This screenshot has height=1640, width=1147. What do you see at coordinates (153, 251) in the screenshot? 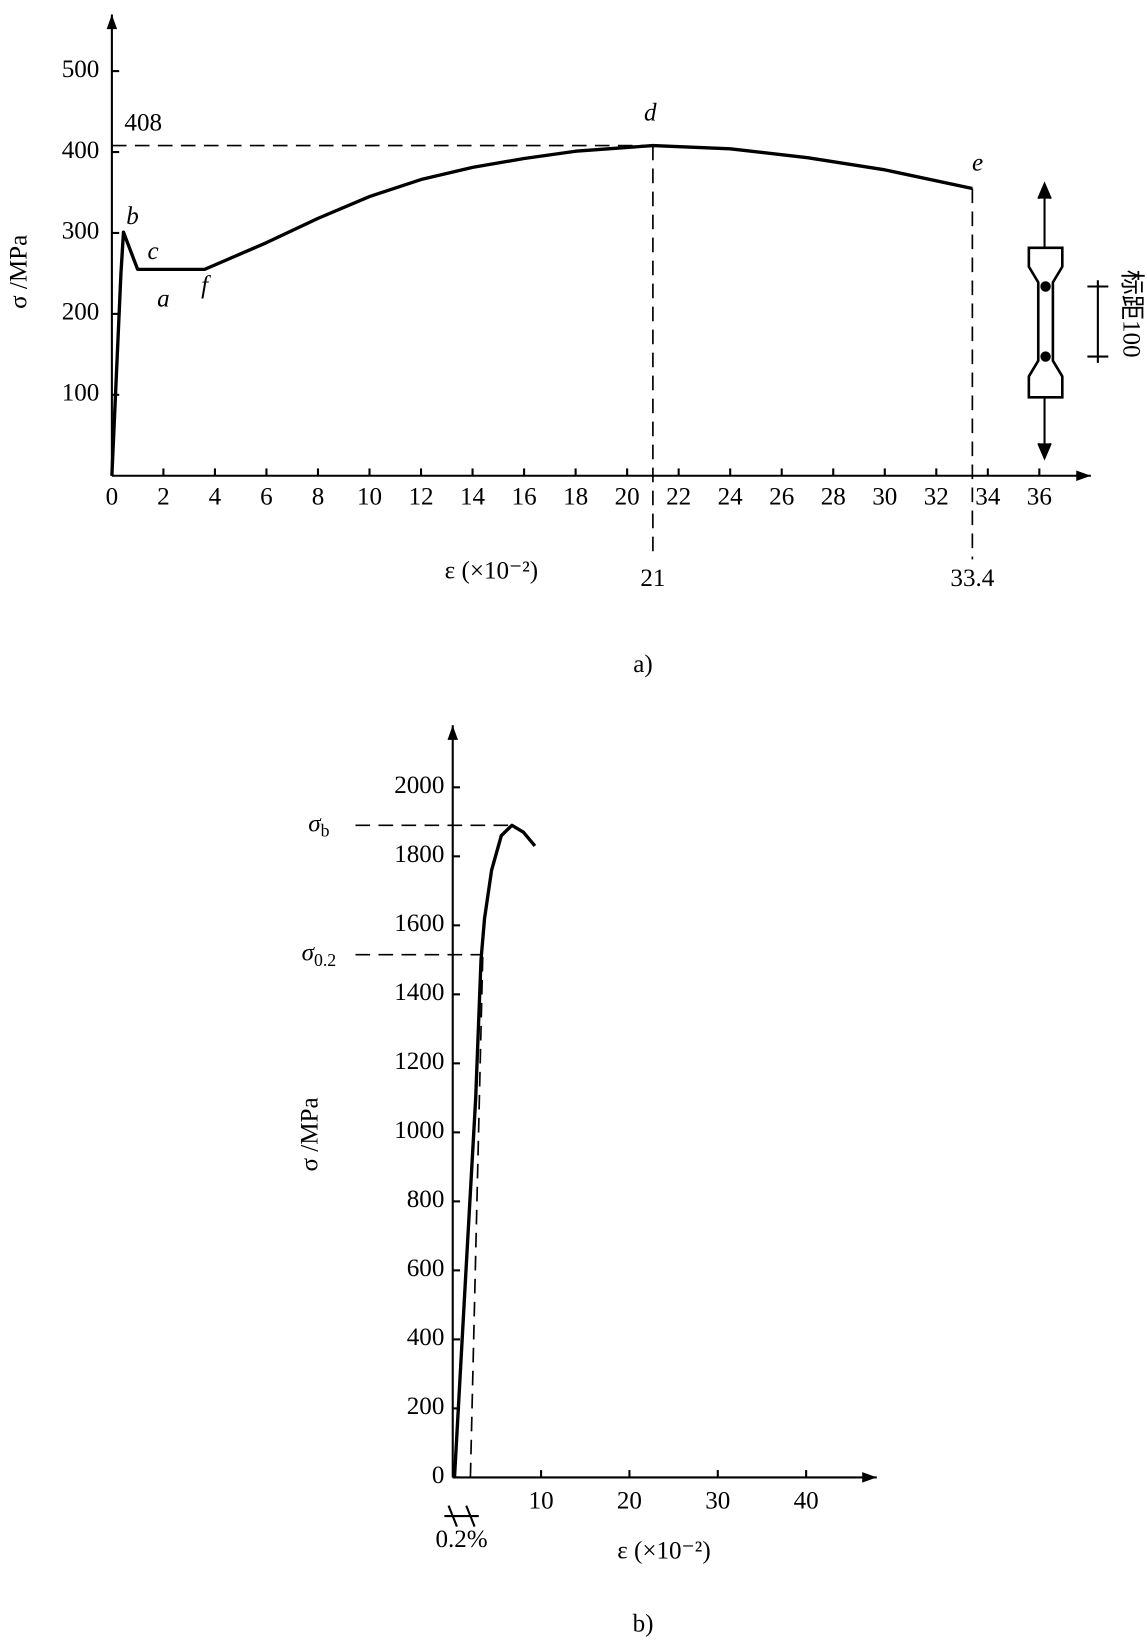
I see `point-label: c` at bounding box center [153, 251].